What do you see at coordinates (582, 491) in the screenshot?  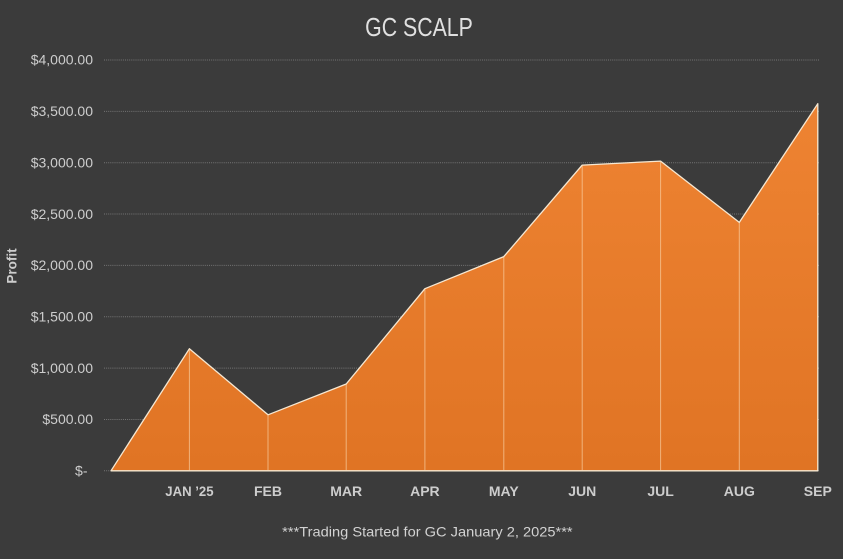 I see `svg-text: JUN` at bounding box center [582, 491].